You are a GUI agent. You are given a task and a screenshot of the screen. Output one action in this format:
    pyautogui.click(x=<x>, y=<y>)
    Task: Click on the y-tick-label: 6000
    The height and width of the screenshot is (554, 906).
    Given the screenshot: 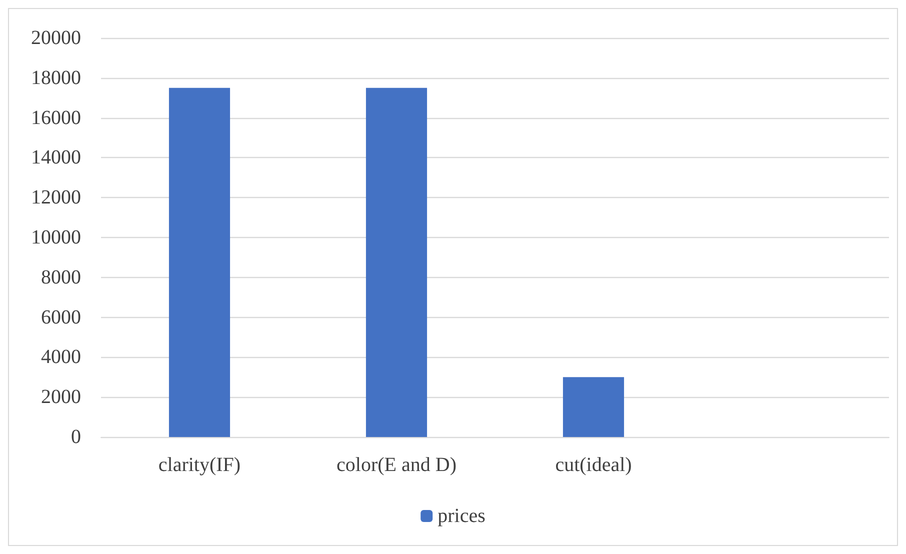 What is the action you would take?
    pyautogui.click(x=61, y=317)
    